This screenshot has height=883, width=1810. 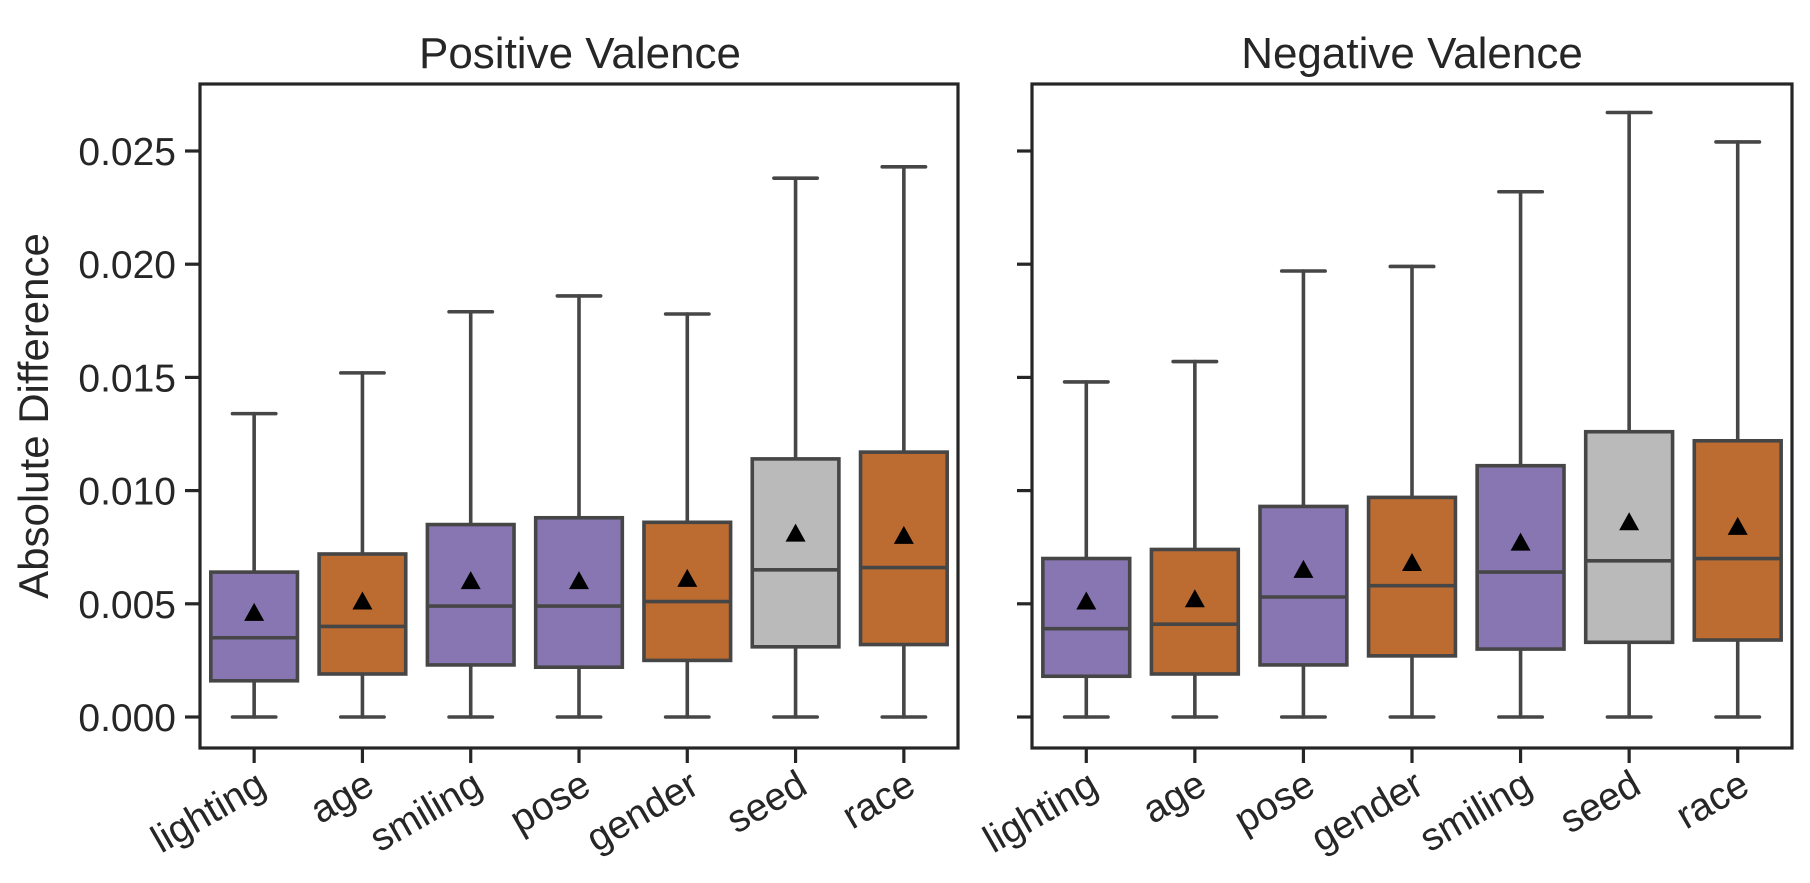 I want to click on x-tick-label: age, so click(x=1174, y=798).